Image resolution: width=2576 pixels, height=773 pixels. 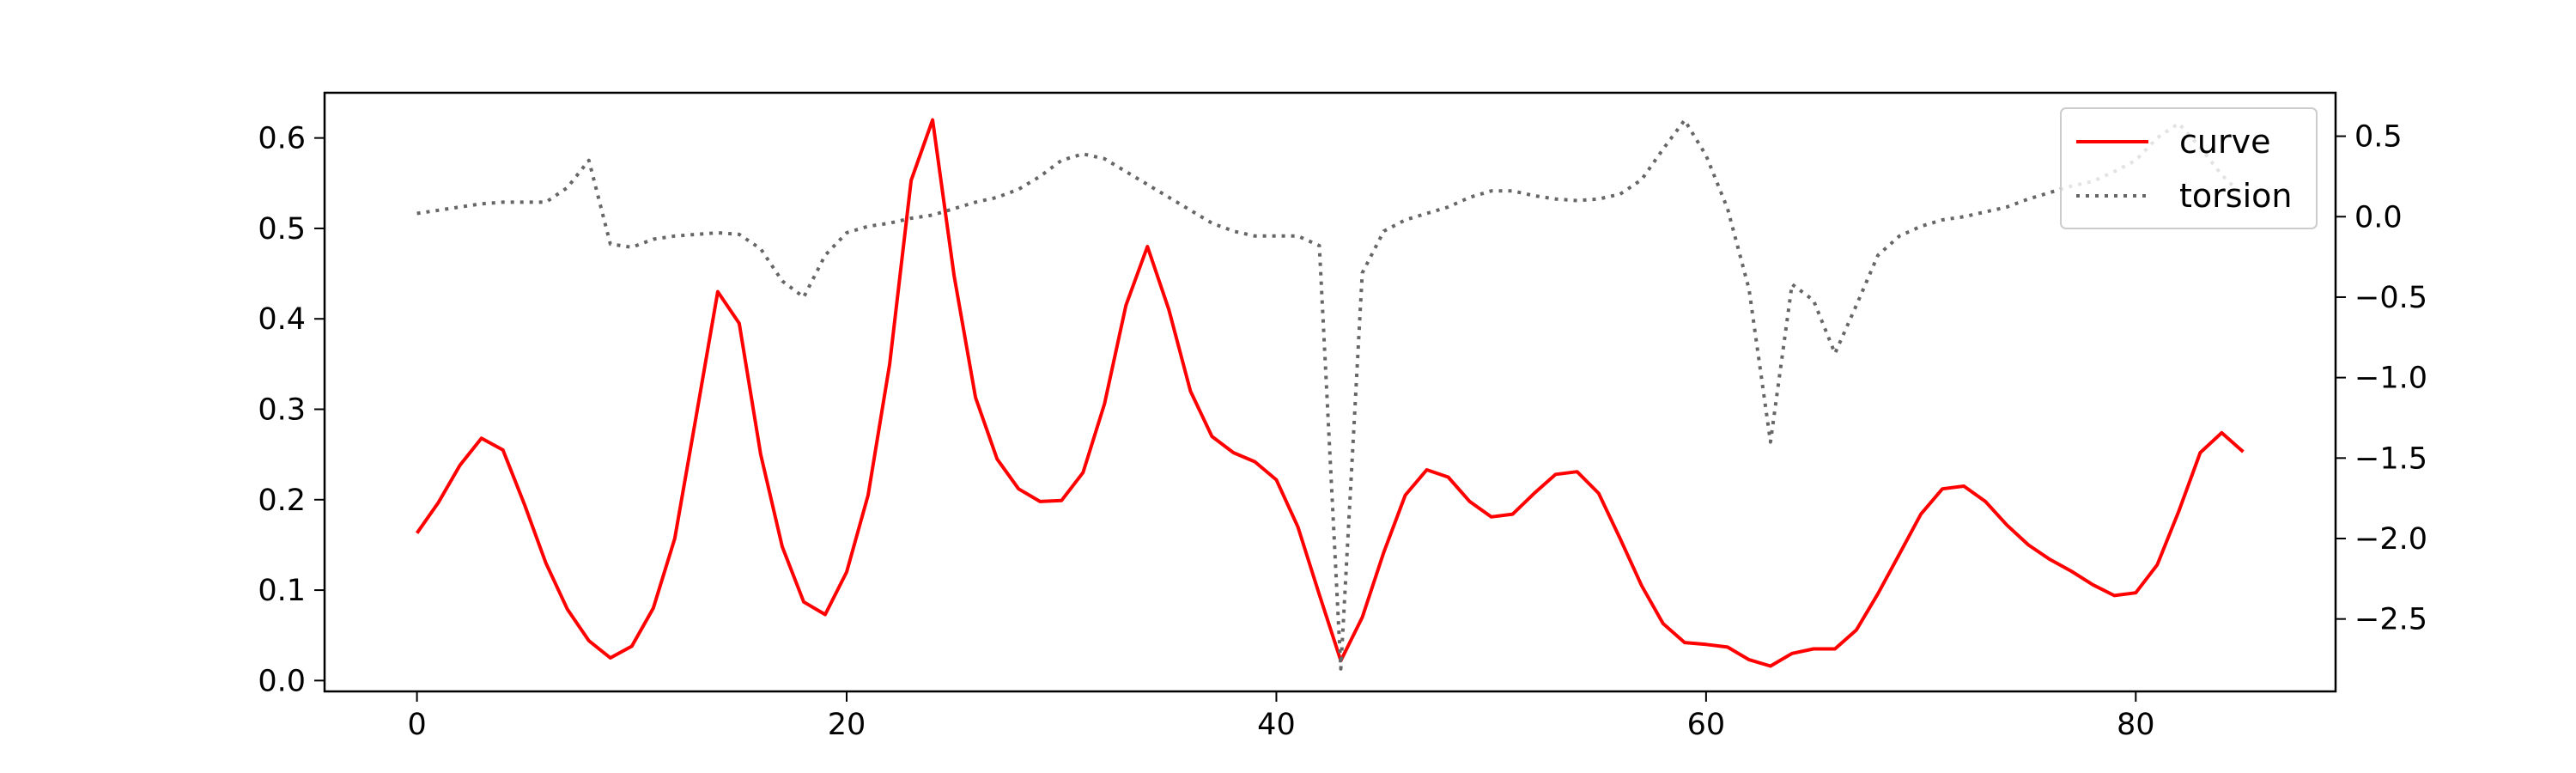 What do you see at coordinates (282, 501) in the screenshot?
I see `y-tick-label: 0.2` at bounding box center [282, 501].